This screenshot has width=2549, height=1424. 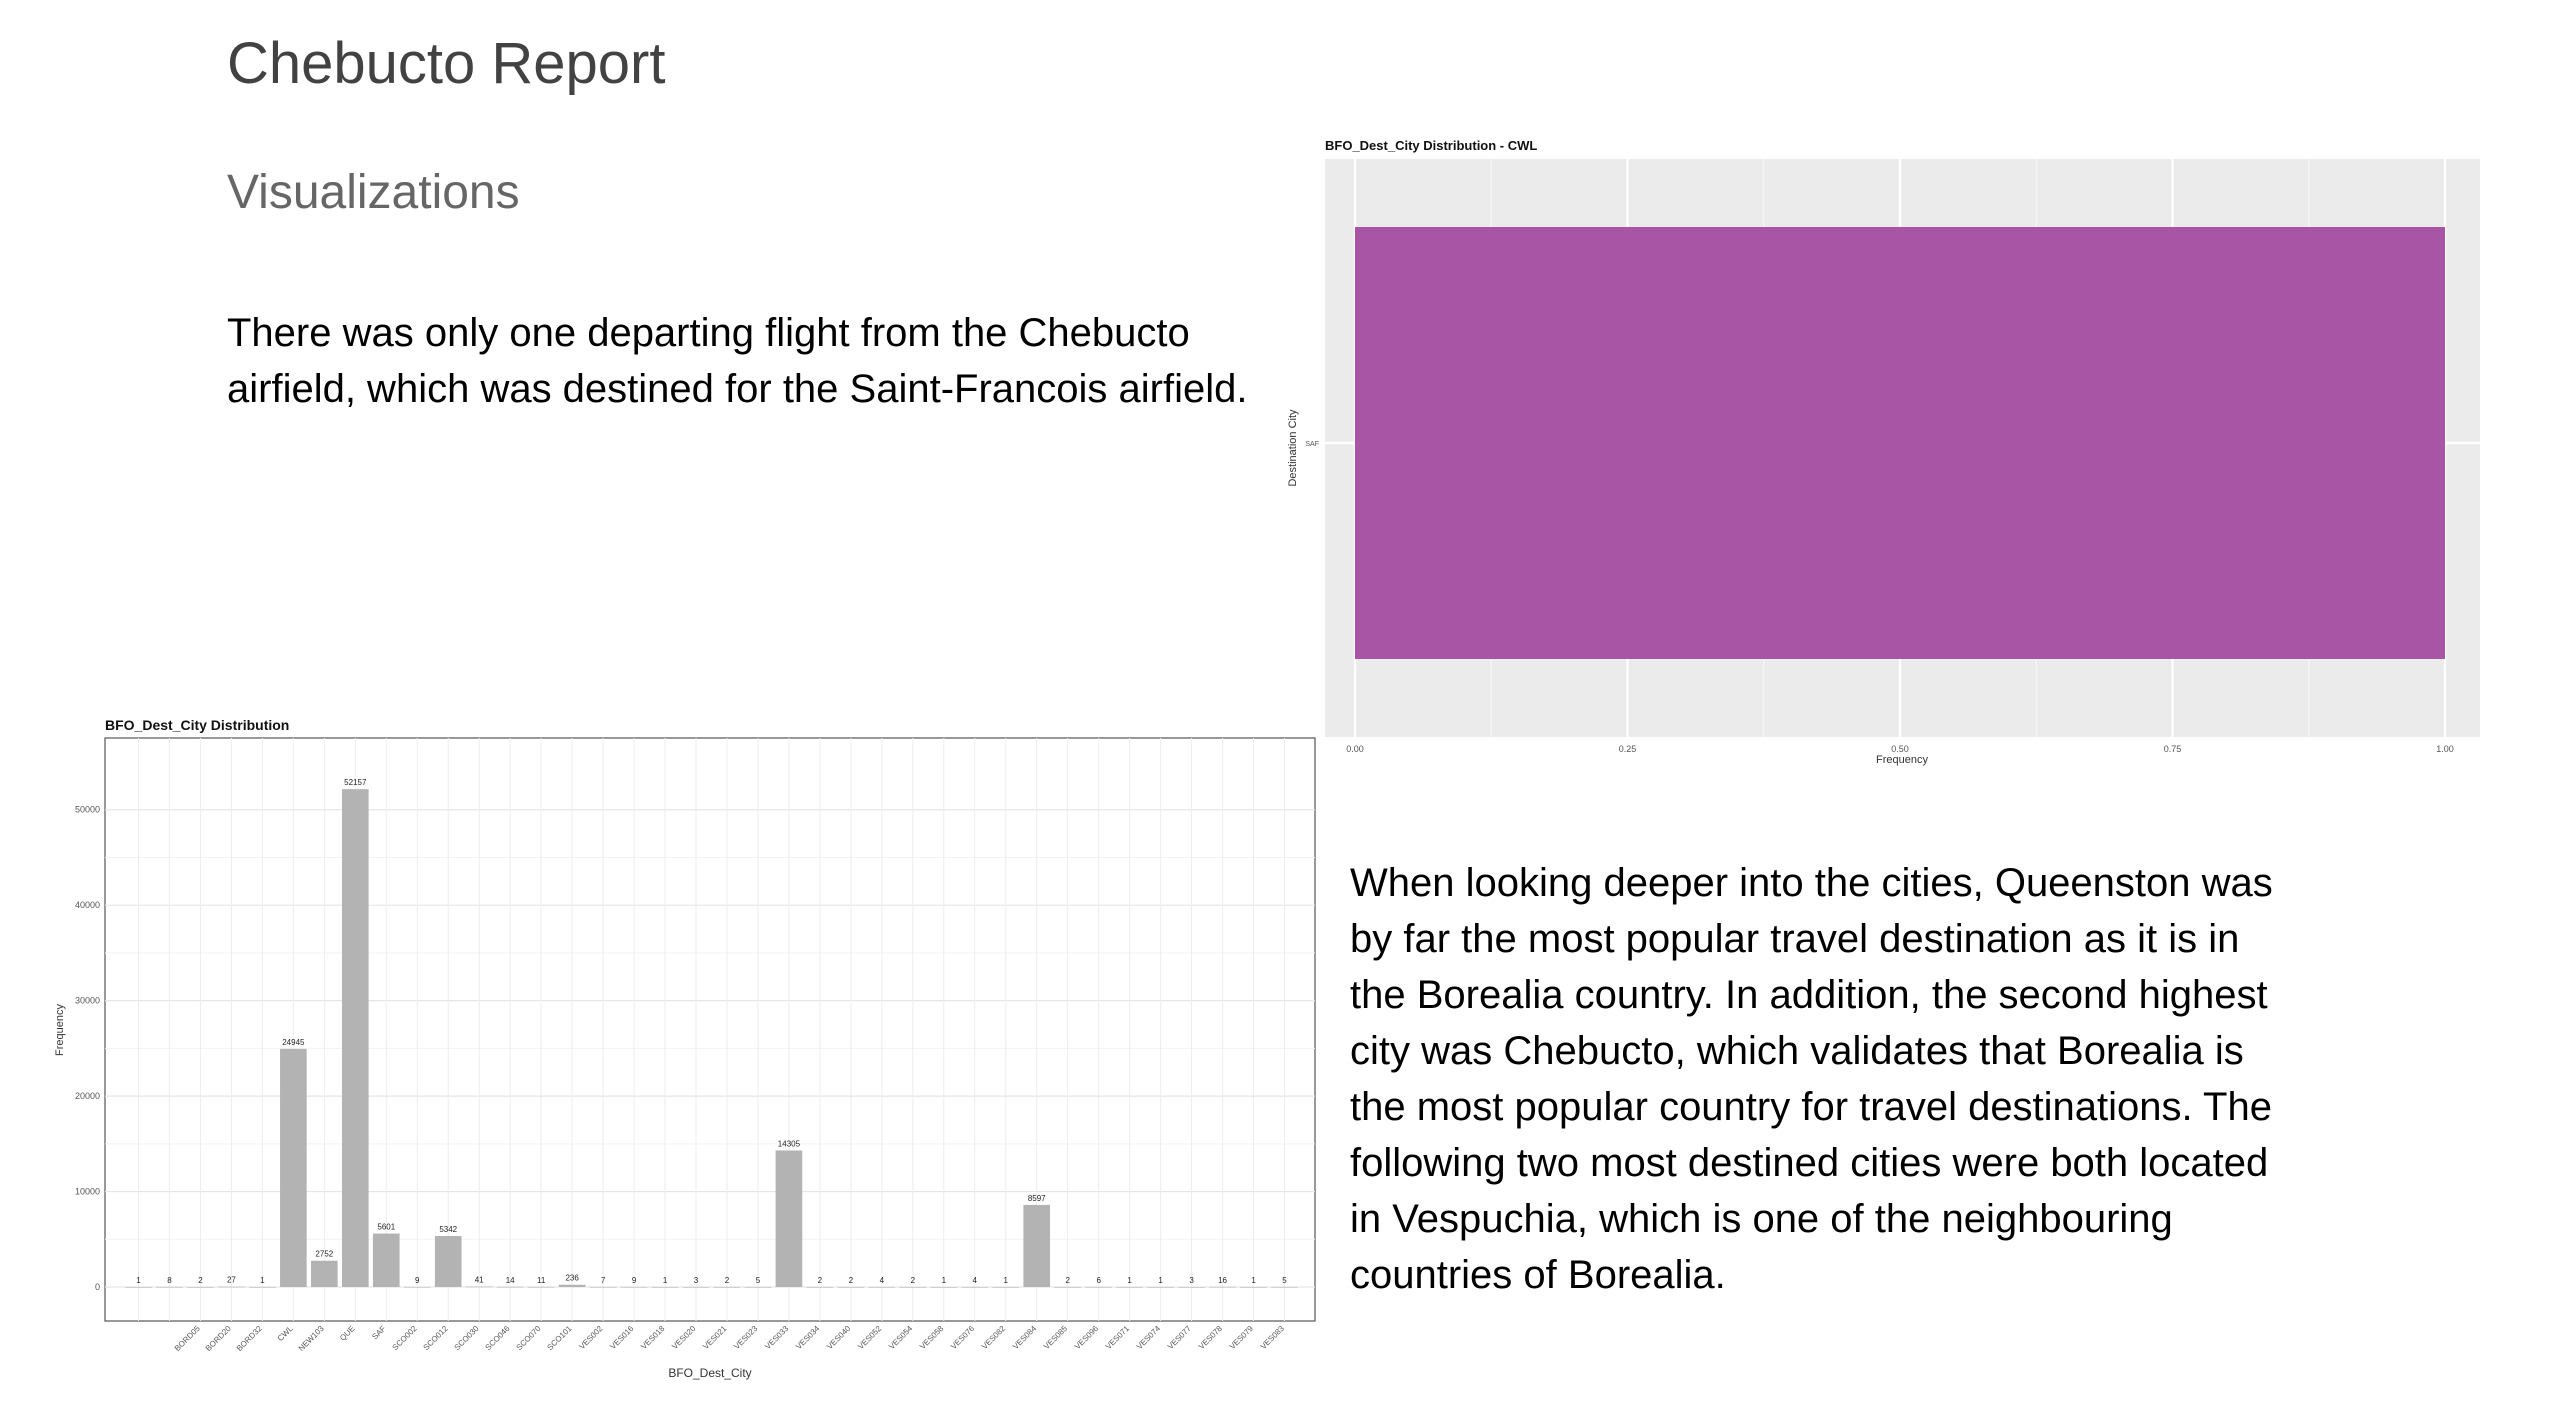 I want to click on y-tick-label: 10000, so click(x=87, y=1192).